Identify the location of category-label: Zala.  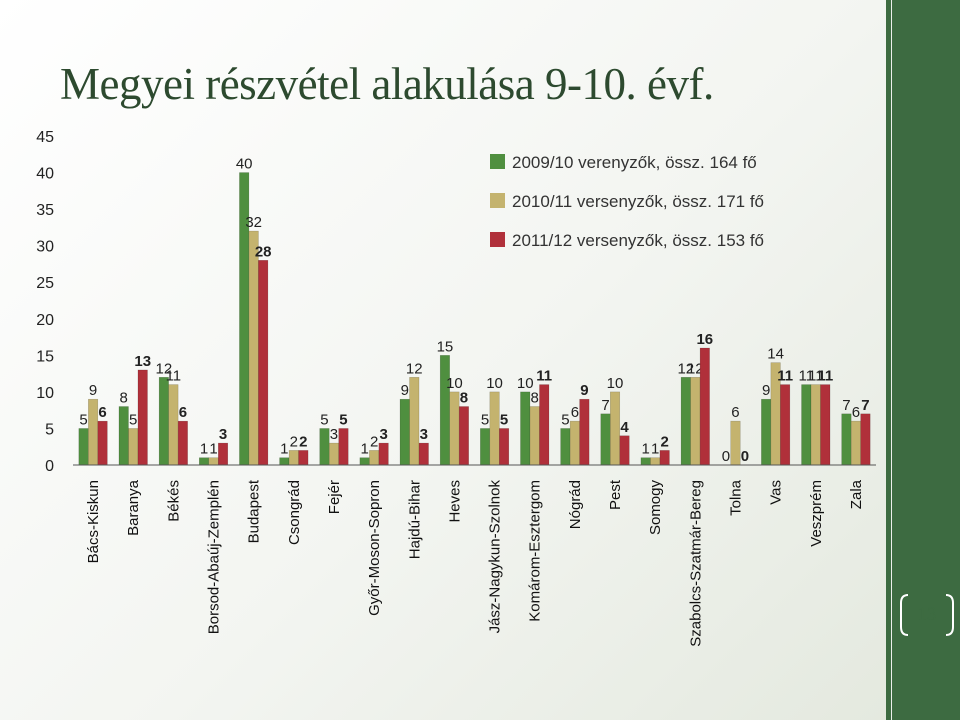
(856, 494).